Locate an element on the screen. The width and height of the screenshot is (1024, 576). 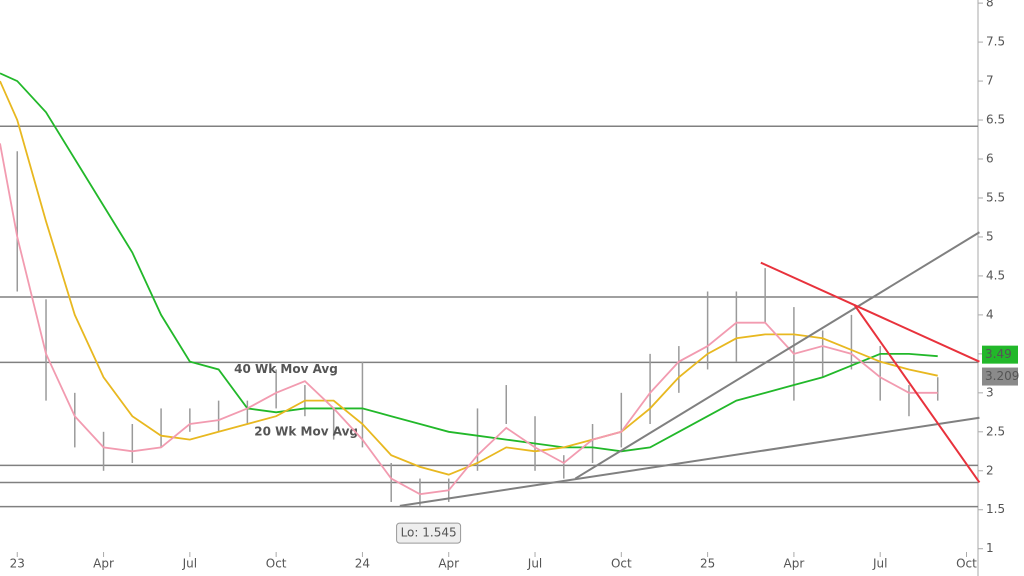
x-tick-label: 25 is located at coordinates (707, 564).